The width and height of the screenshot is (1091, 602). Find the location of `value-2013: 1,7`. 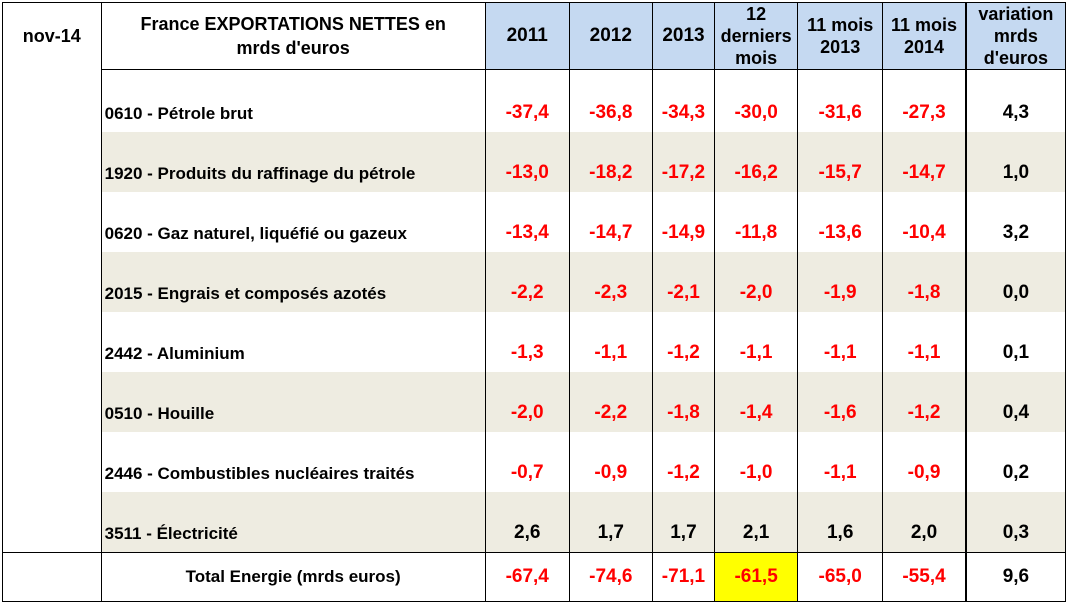

value-2013: 1,7 is located at coordinates (683, 522).